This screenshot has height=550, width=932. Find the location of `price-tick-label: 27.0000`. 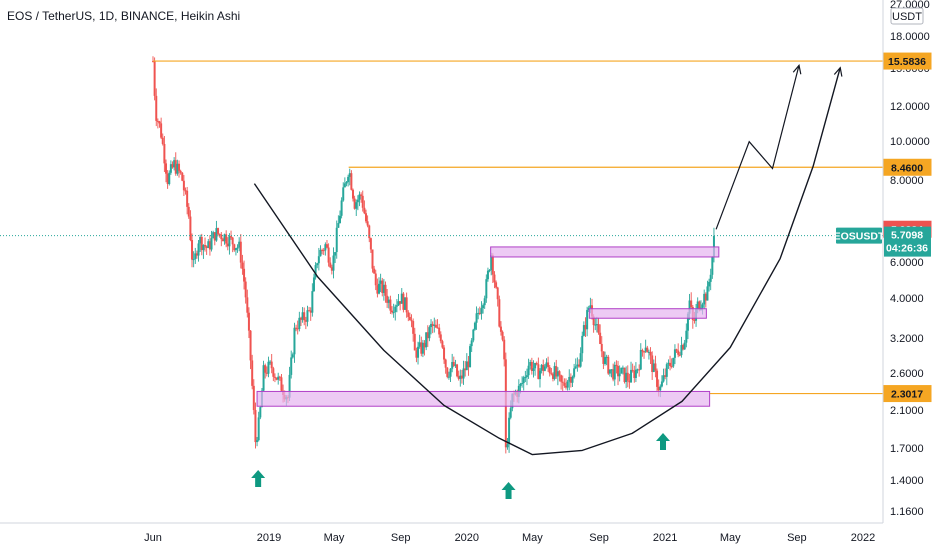

price-tick-label: 27.0000 is located at coordinates (910, 5).